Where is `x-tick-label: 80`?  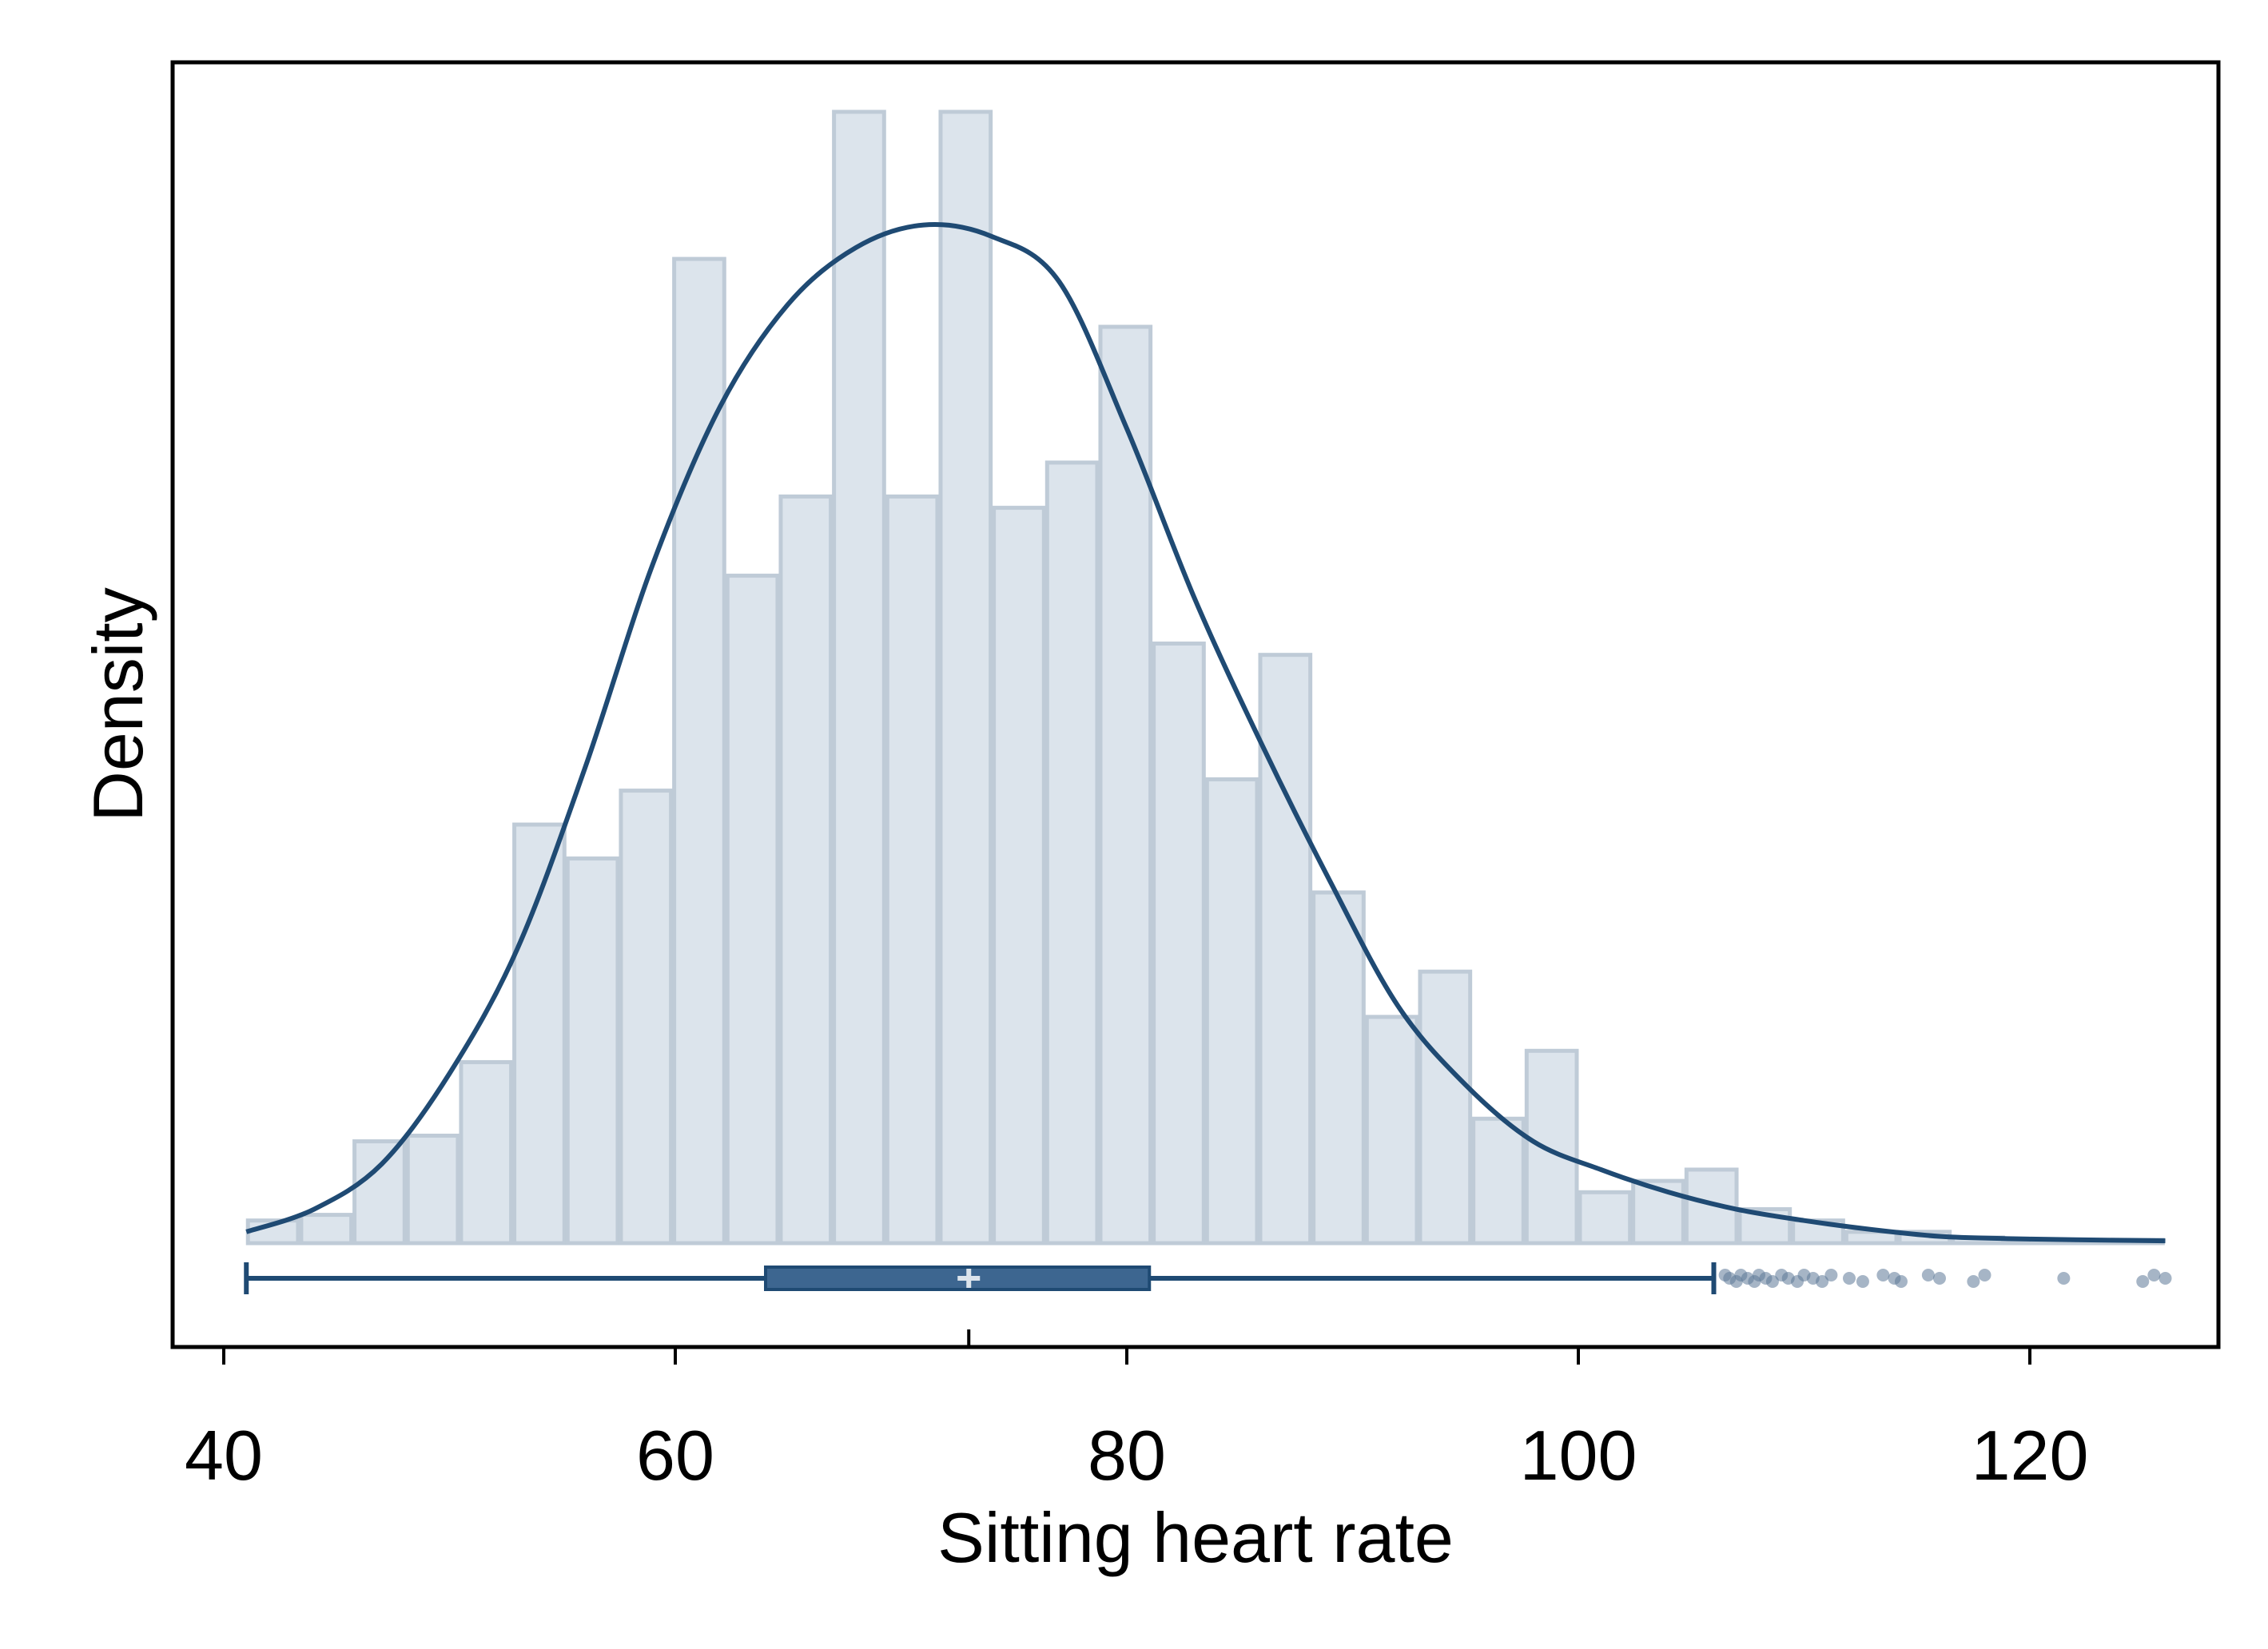 x-tick-label: 80 is located at coordinates (1127, 1455).